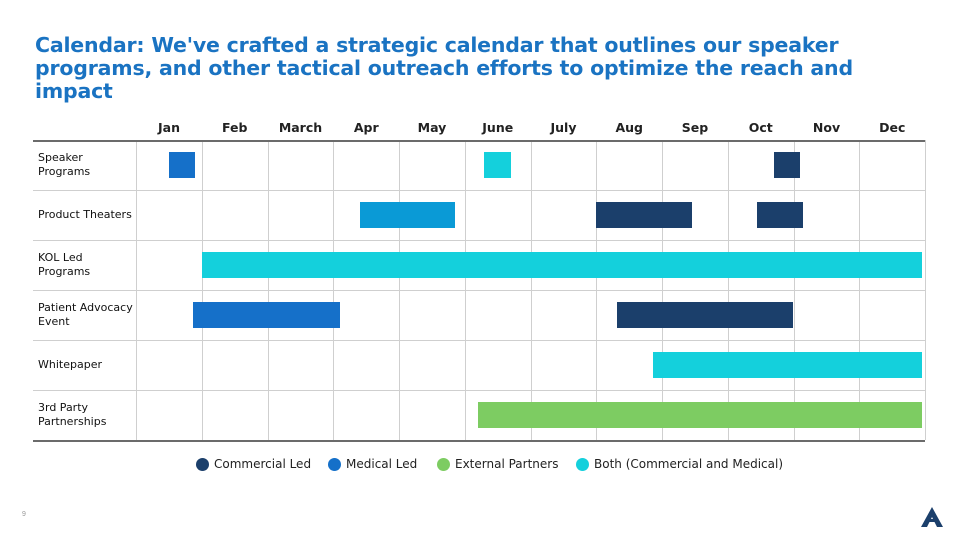  Describe the element at coordinates (892, 127) in the screenshot. I see `month-label: Dec` at that location.